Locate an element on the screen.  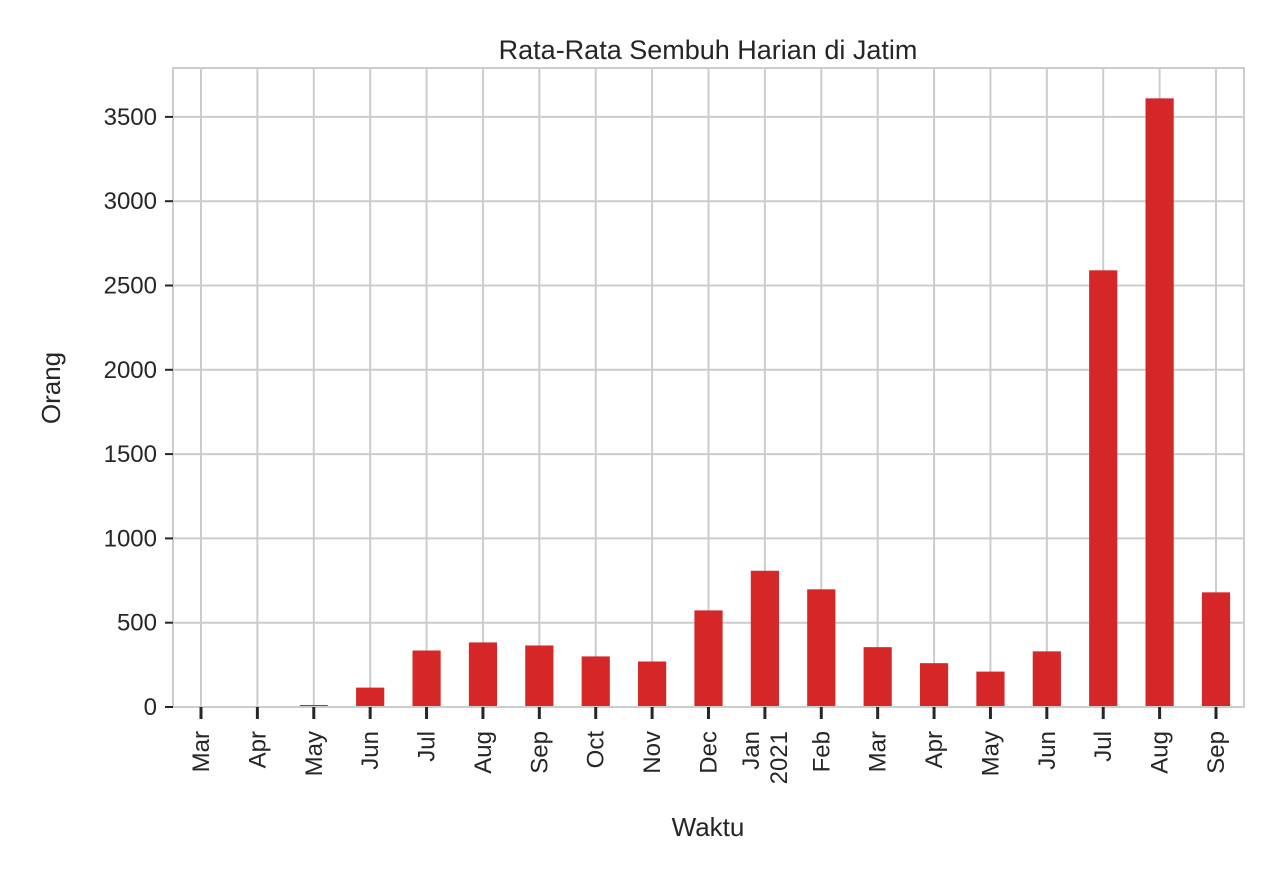
x-tick-label: Dec is located at coordinates (709, 752).